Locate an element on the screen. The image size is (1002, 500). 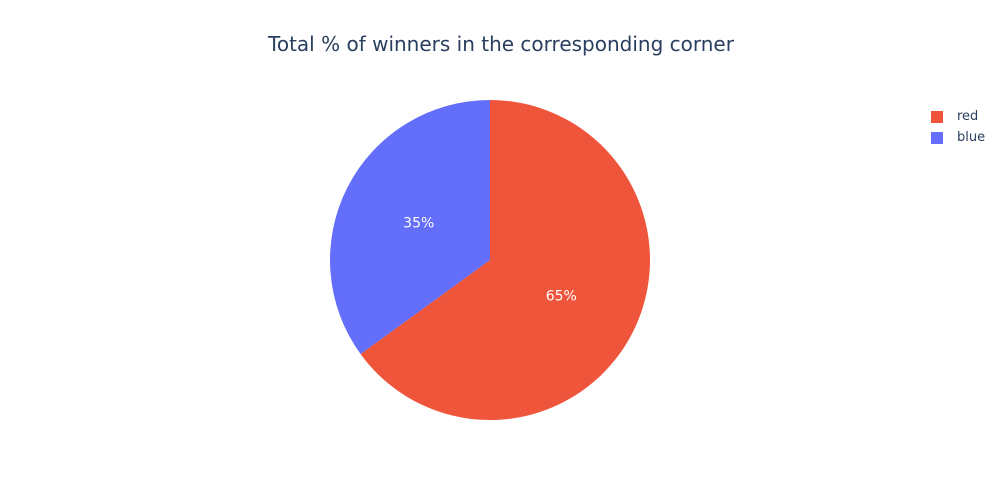
legend: red blue is located at coordinates (958, 127).